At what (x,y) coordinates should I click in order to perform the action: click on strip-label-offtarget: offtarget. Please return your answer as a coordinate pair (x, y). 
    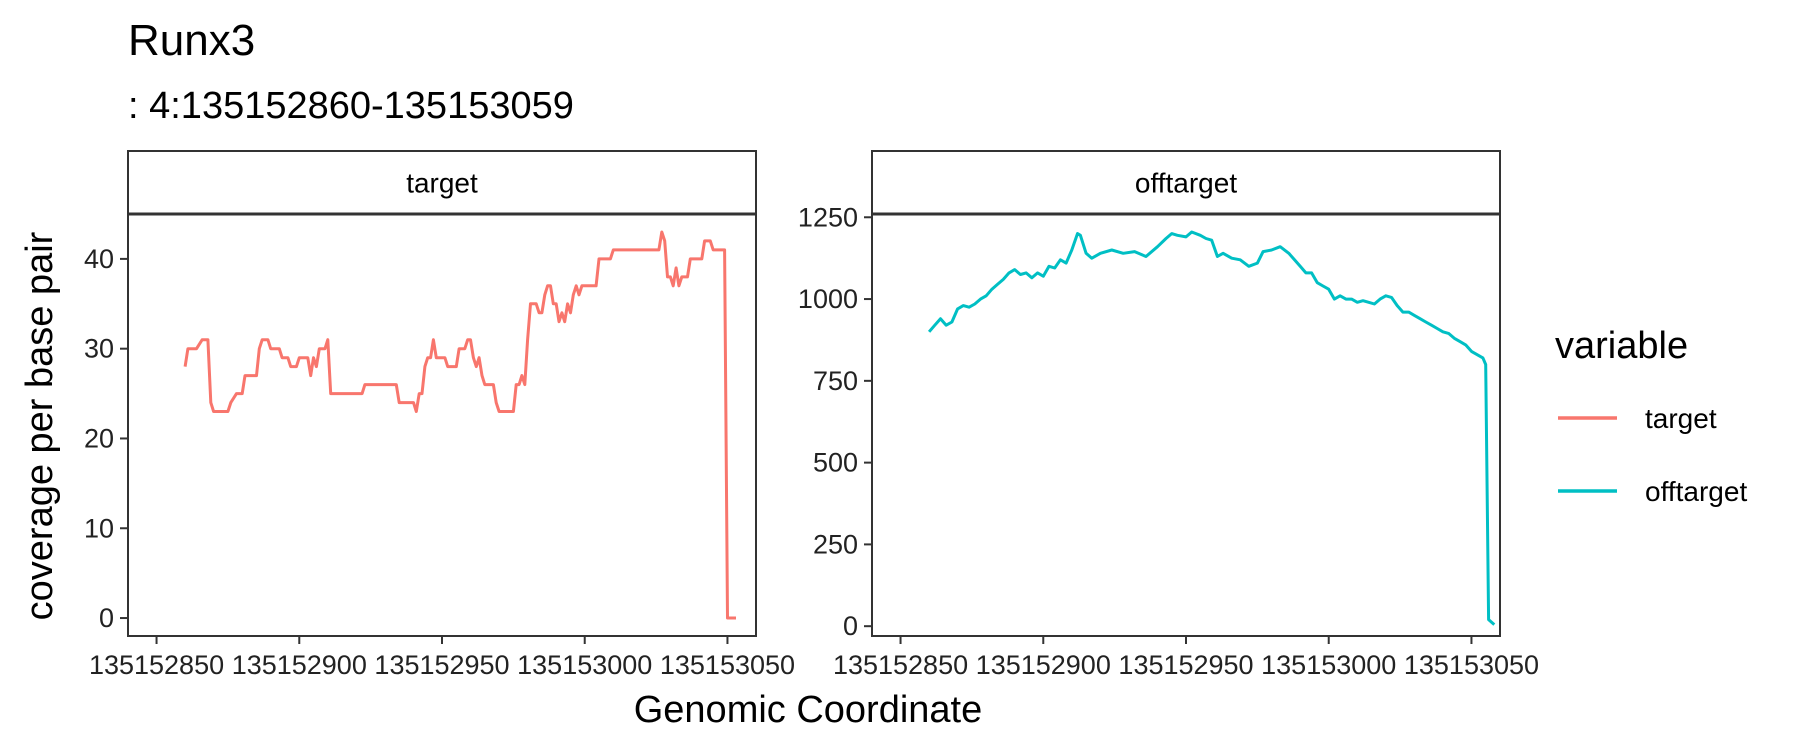
    Looking at the image, I should click on (1186, 183).